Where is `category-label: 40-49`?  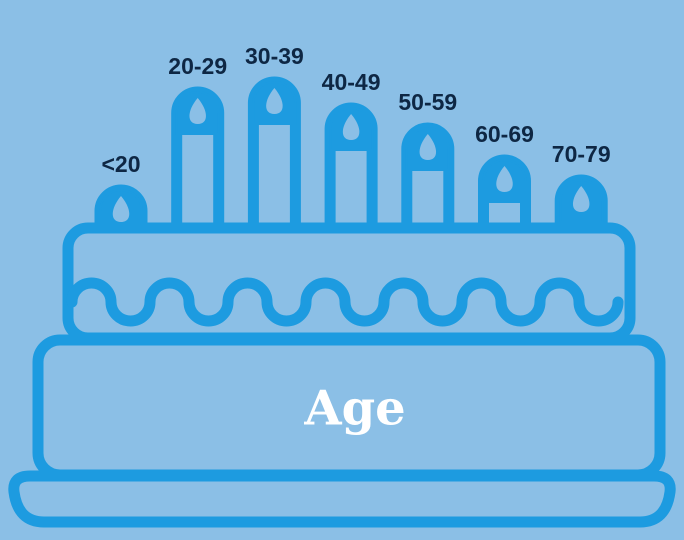
category-label: 40-49 is located at coordinates (351, 82).